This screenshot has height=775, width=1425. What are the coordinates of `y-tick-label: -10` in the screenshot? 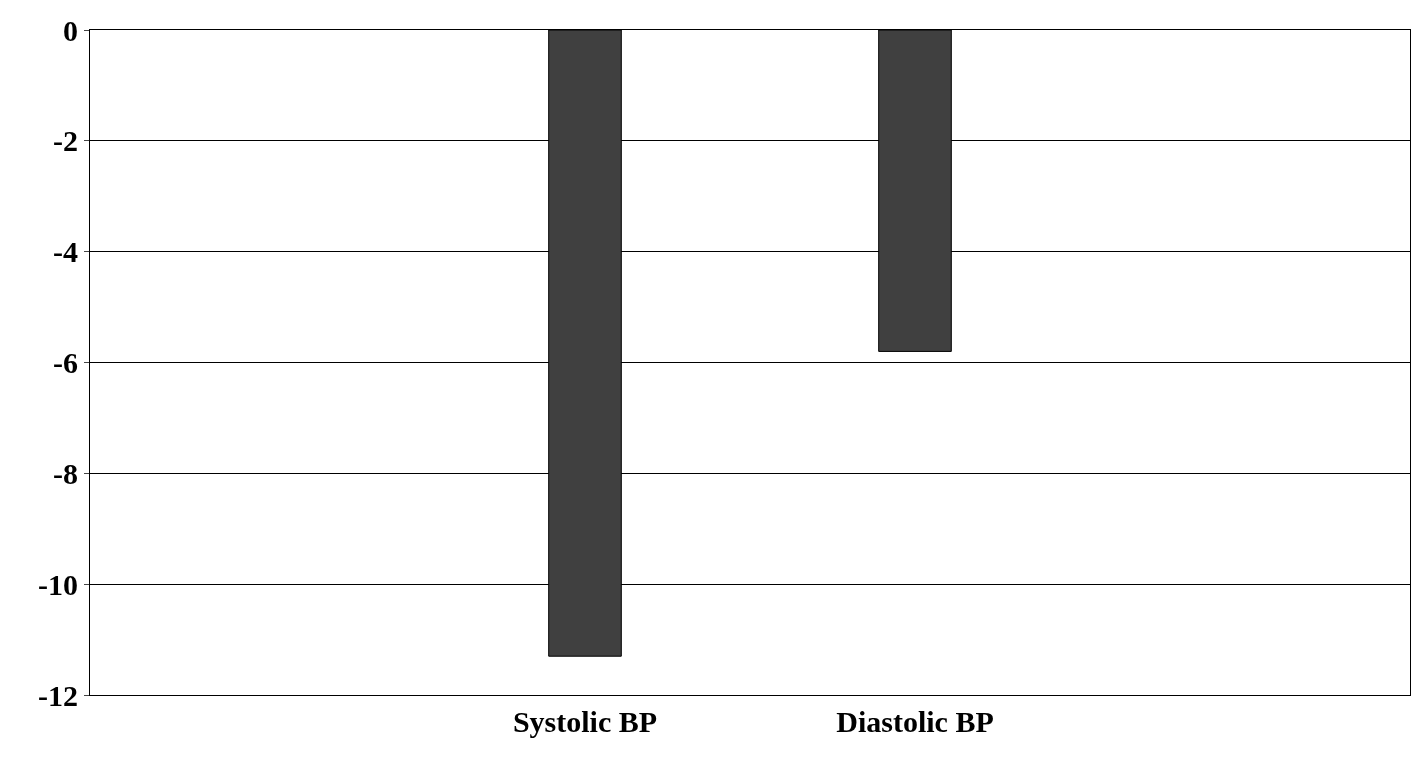 It's located at (58, 584).